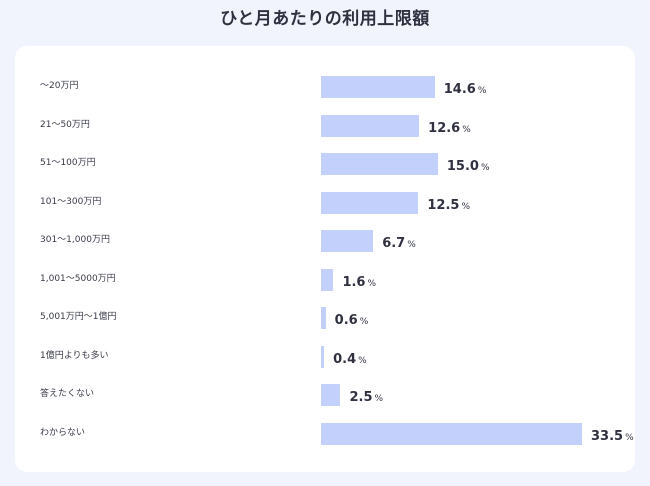 Image resolution: width=650 pixels, height=486 pixels. I want to click on value-number: 2.5, so click(361, 397).